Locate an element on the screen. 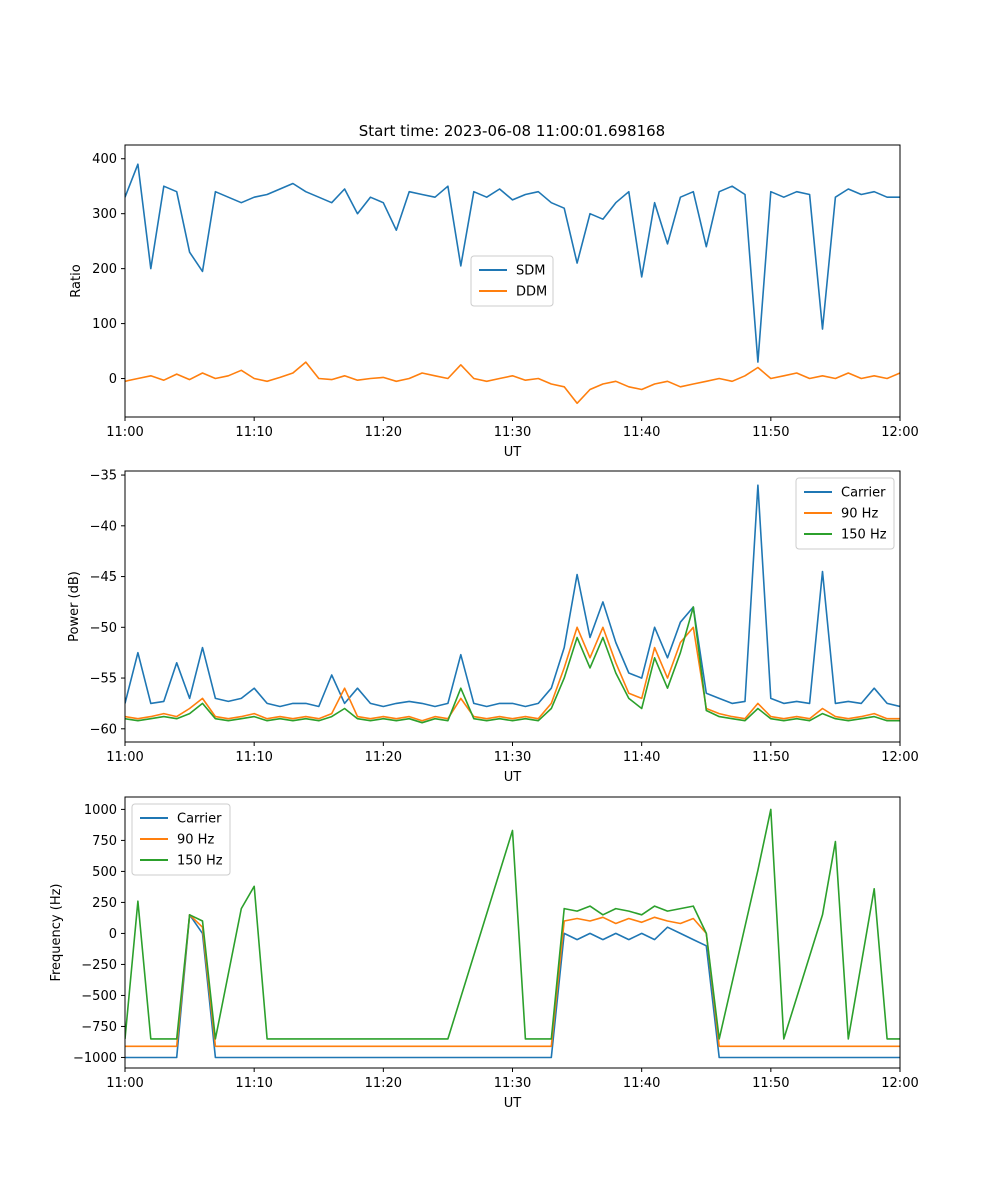 The image size is (1000, 1200). series-line-90-hz is located at coordinates (512, 674).